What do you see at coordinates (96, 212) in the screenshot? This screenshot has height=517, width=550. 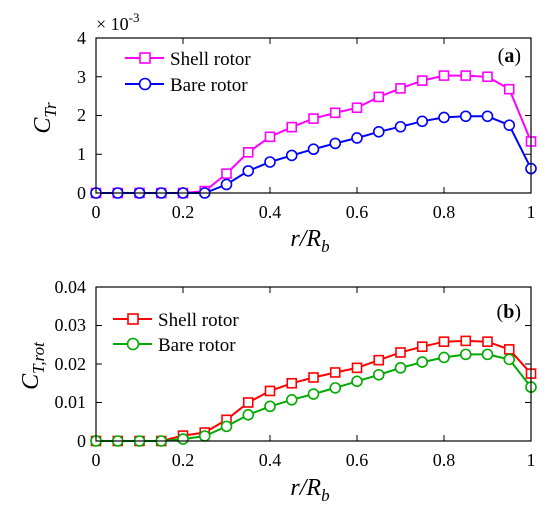 I see `panel-a-xtick-label: 0` at bounding box center [96, 212].